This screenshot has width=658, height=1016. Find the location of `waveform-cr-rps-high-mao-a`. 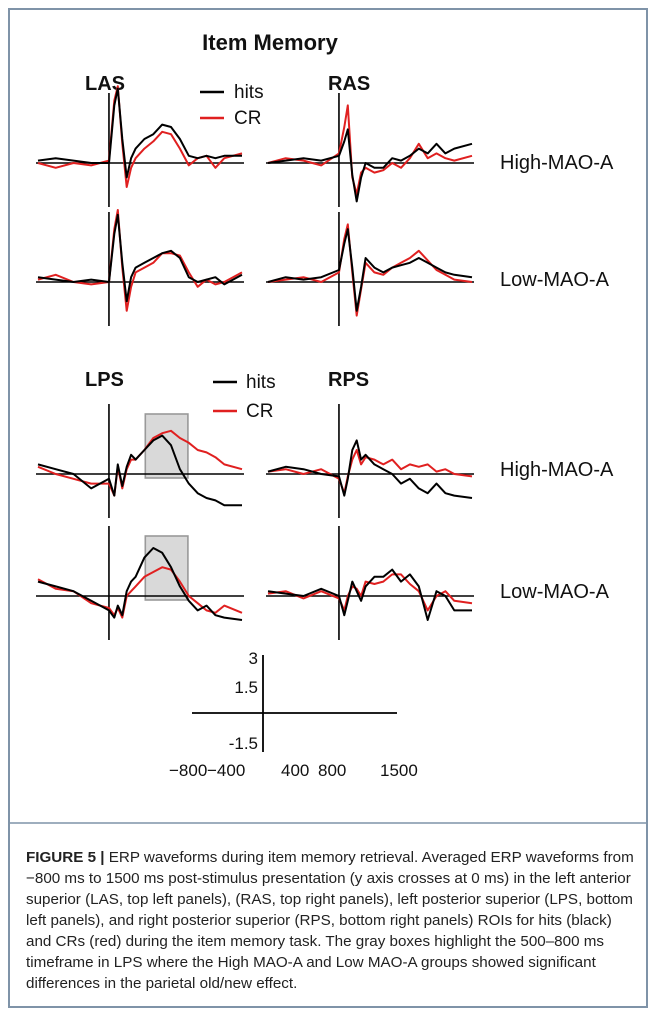

waveform-cr-rps-high-mao-a is located at coordinates (370, 472).